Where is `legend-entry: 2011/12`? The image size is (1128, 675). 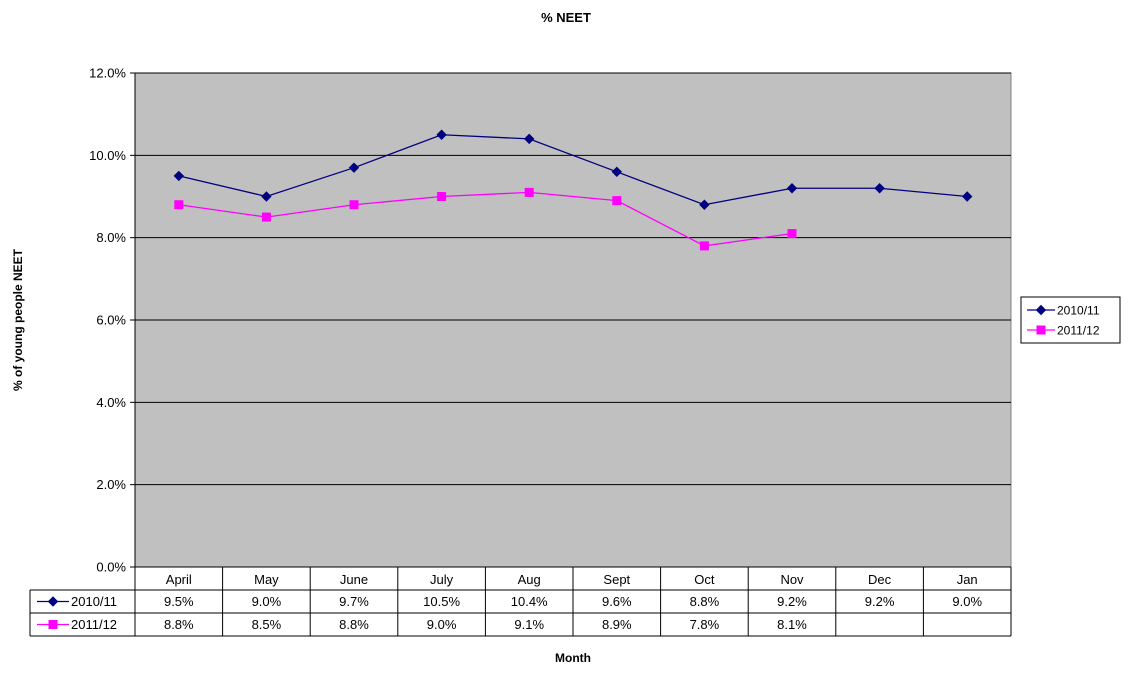
legend-entry: 2011/12 is located at coordinates (1078, 331).